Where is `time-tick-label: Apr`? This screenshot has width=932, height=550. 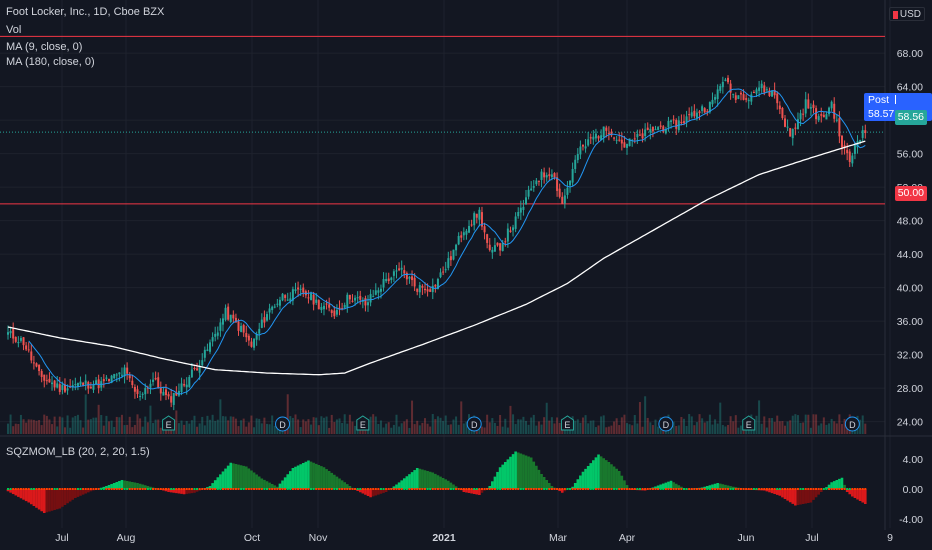 time-tick-label: Apr is located at coordinates (627, 538).